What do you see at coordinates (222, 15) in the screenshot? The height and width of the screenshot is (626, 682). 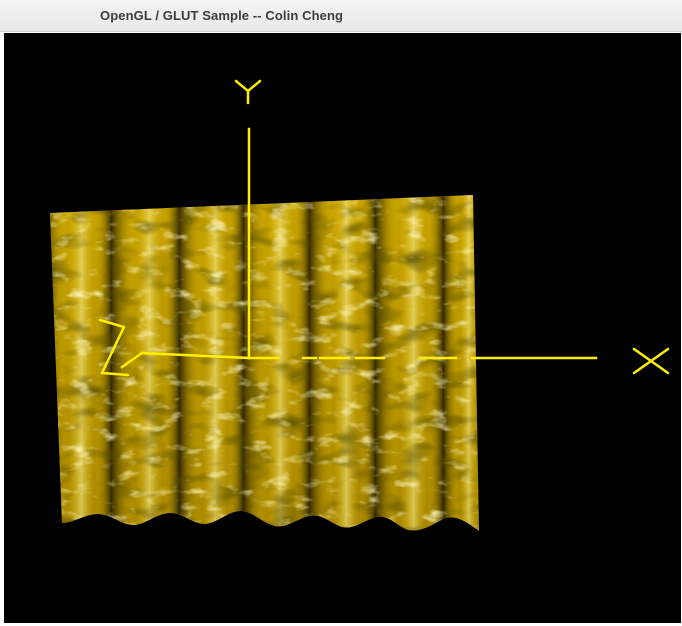 I see `window-title: OpenGL / GLUT Sample -- Colin Cheng` at bounding box center [222, 15].